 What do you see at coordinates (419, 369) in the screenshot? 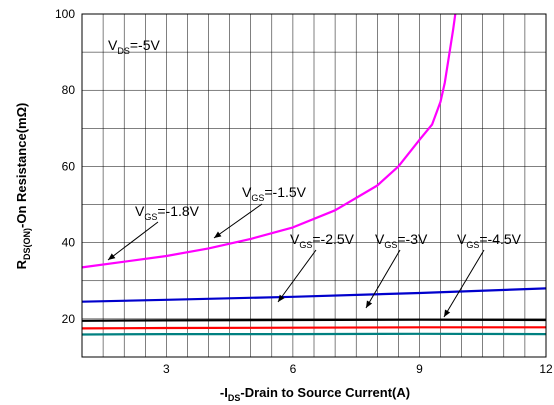
I see `x-tick-label: 9` at bounding box center [419, 369].